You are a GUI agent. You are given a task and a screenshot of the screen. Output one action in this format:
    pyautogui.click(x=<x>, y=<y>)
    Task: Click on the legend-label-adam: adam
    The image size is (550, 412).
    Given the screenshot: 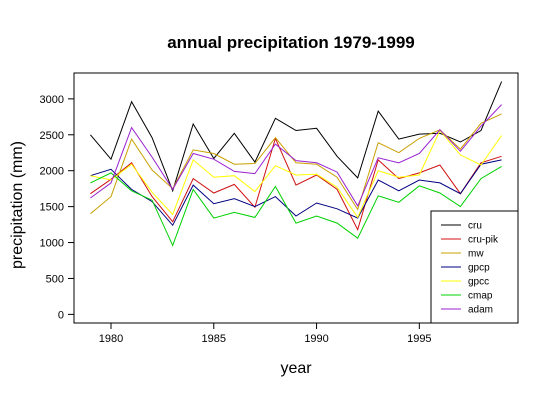 What is the action you would take?
    pyautogui.click(x=480, y=310)
    